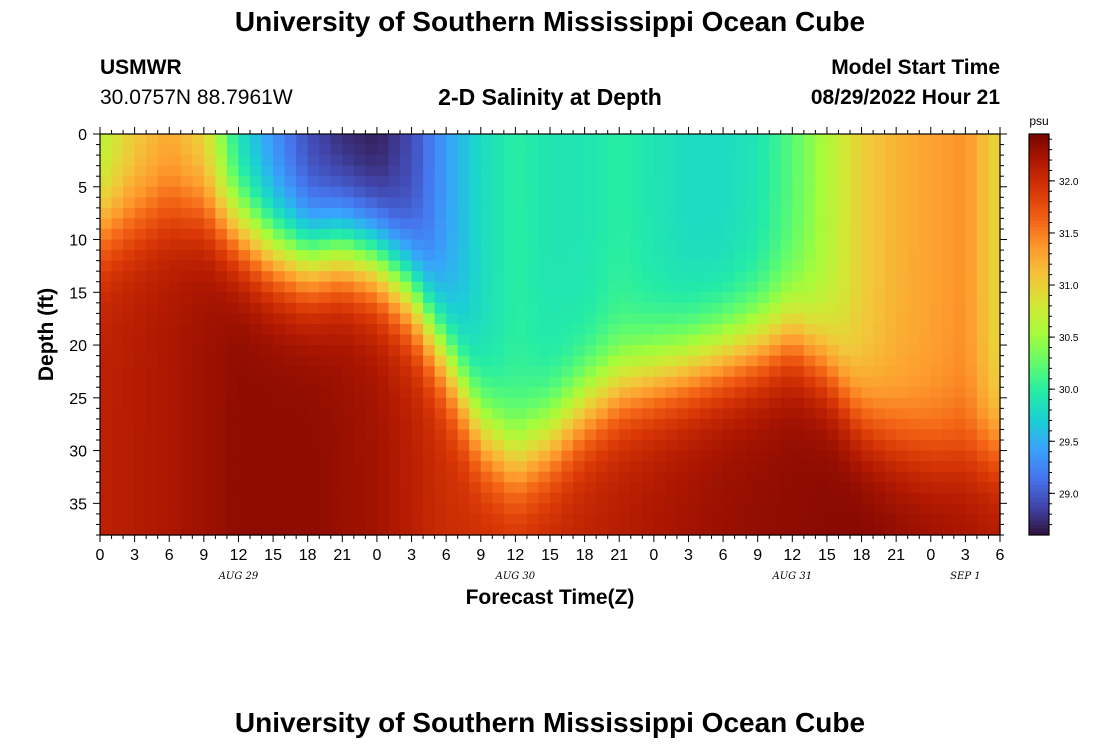 The image size is (1100, 750). What do you see at coordinates (723, 555) in the screenshot?
I see `x-tick-label: 6` at bounding box center [723, 555].